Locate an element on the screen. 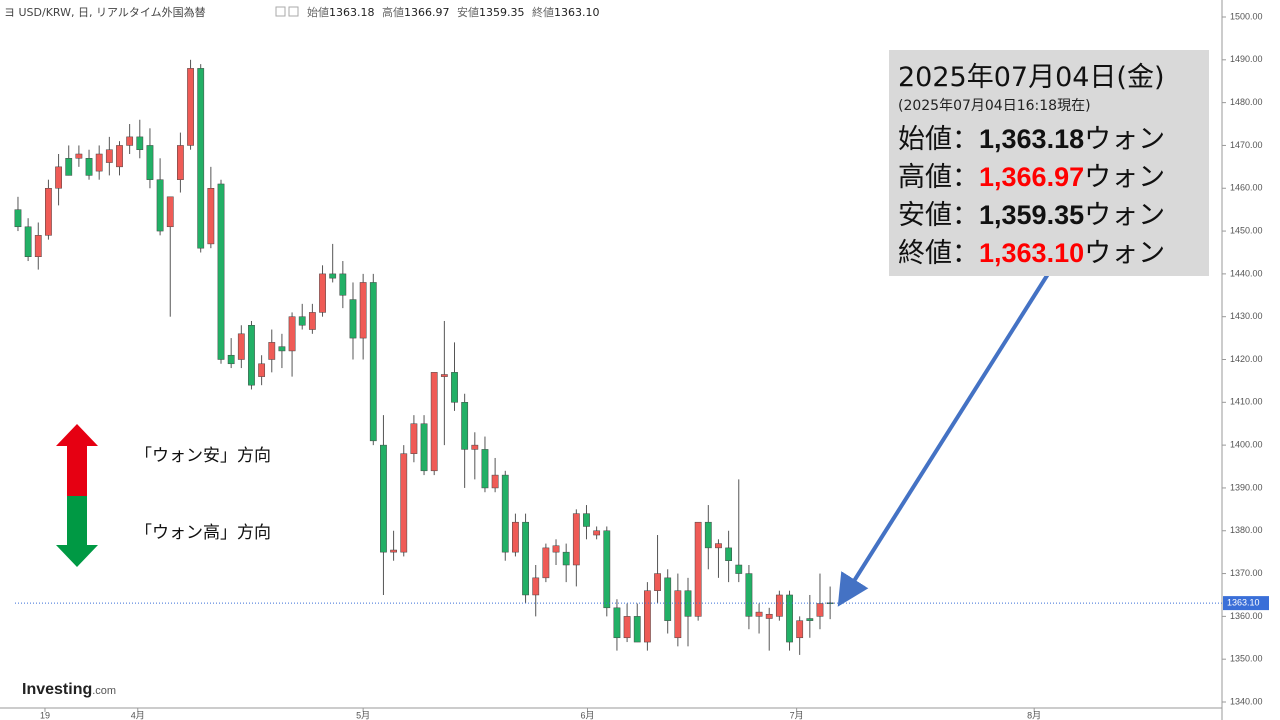  direction-label: 「ウォン高」方向 is located at coordinates (203, 533).